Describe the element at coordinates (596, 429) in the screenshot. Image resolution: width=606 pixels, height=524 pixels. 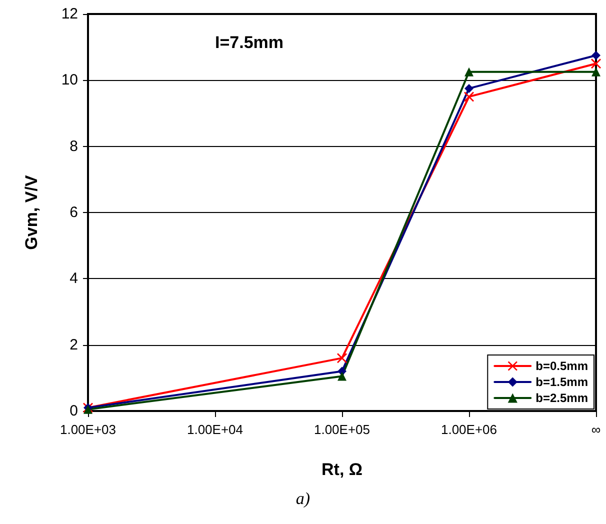
I see `x-tick-label: ∞` at that location.